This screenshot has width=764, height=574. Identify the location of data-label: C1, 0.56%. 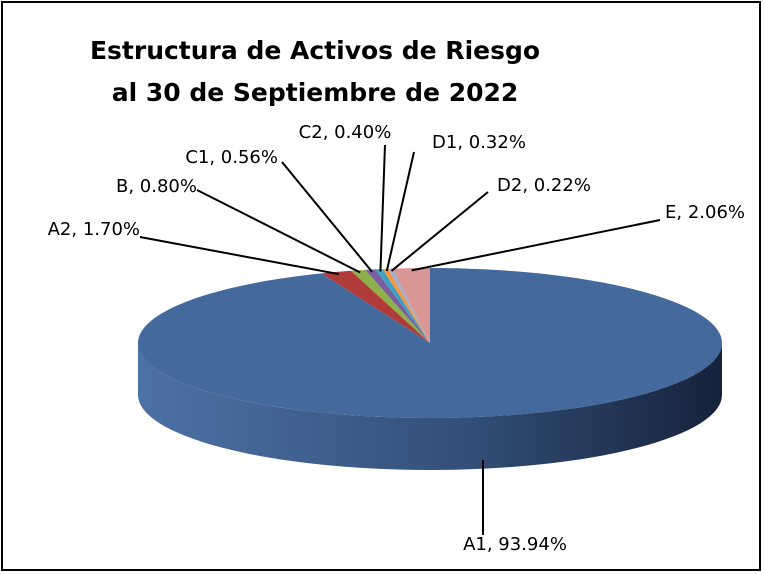
(231, 157).